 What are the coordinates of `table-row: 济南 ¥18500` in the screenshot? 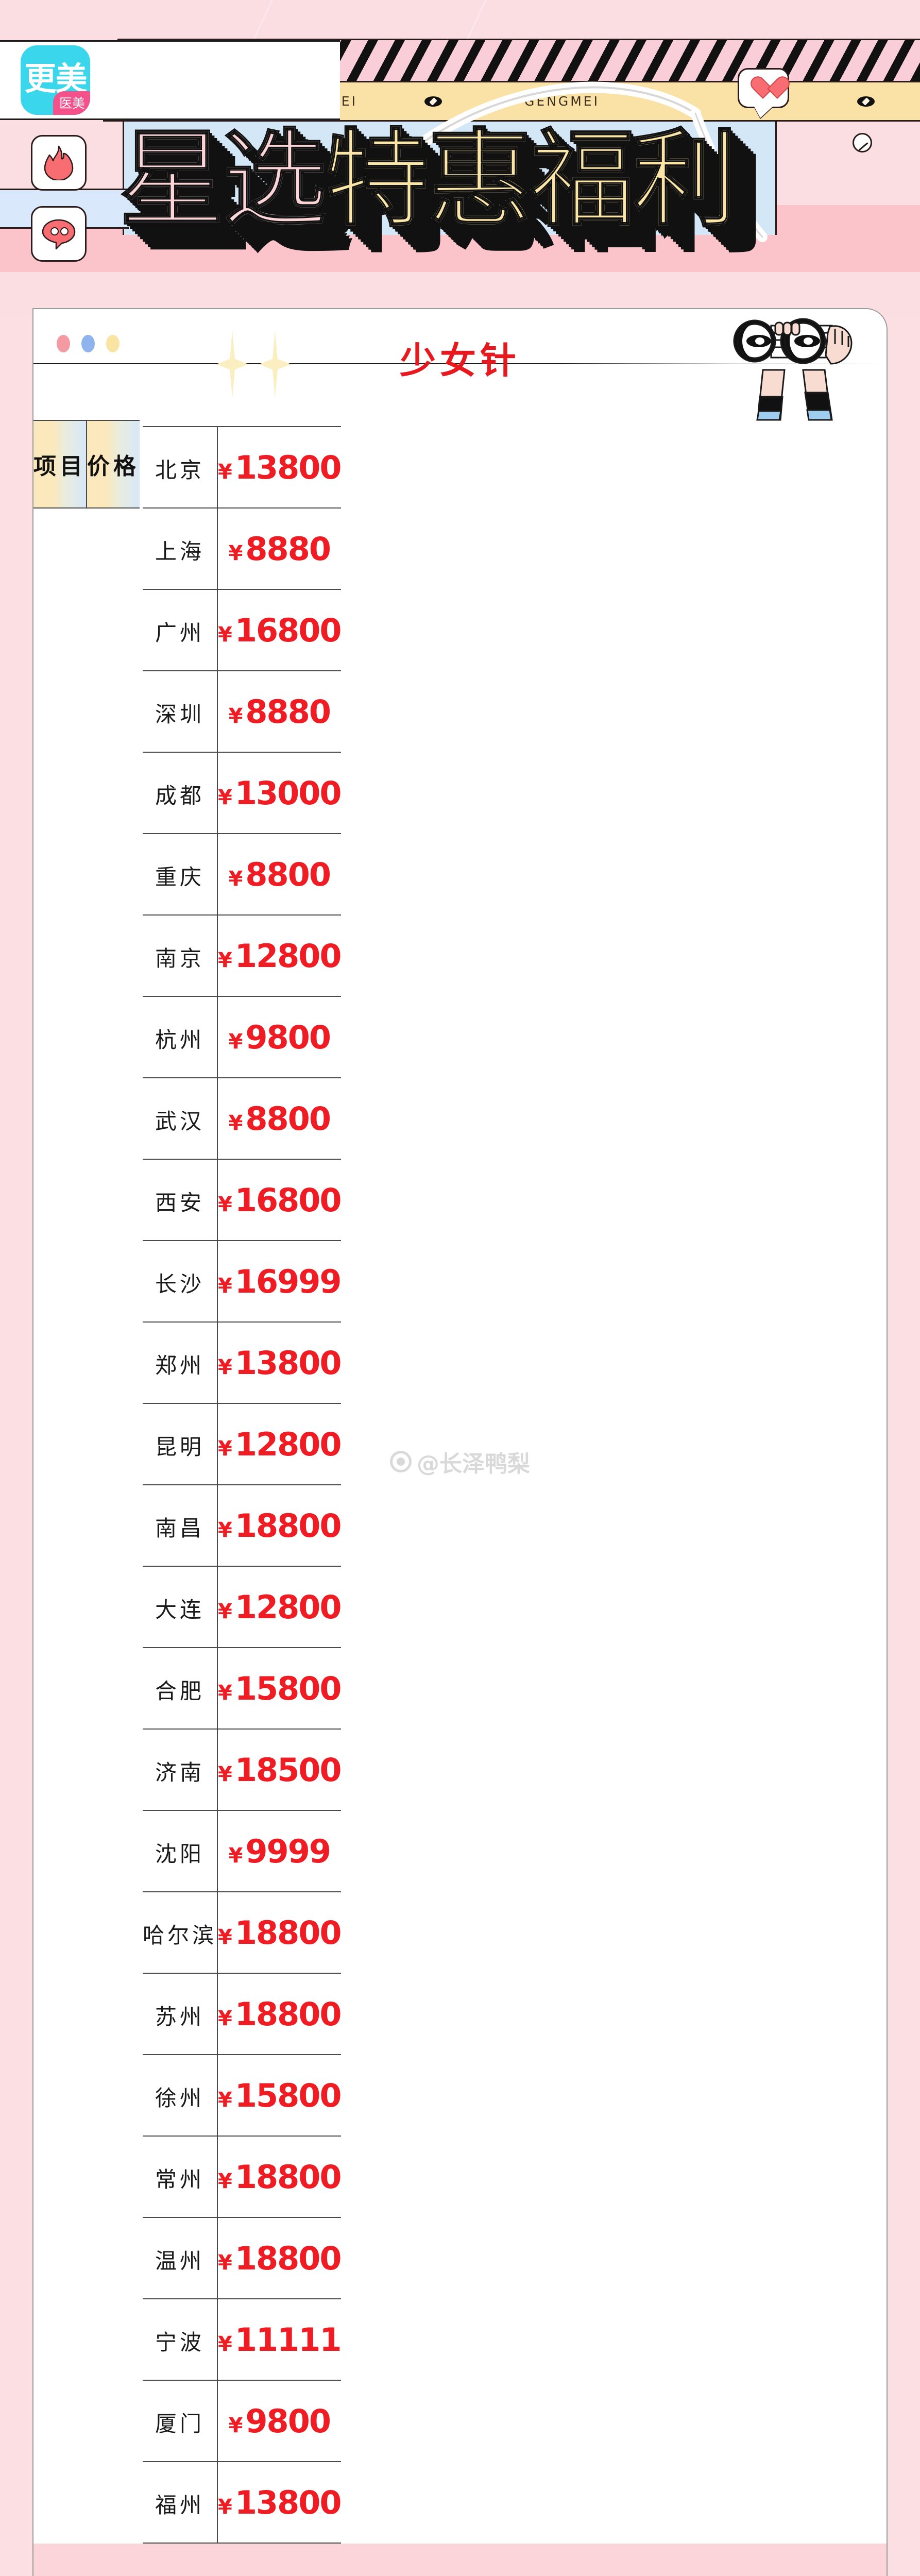 It's located at (242, 1769).